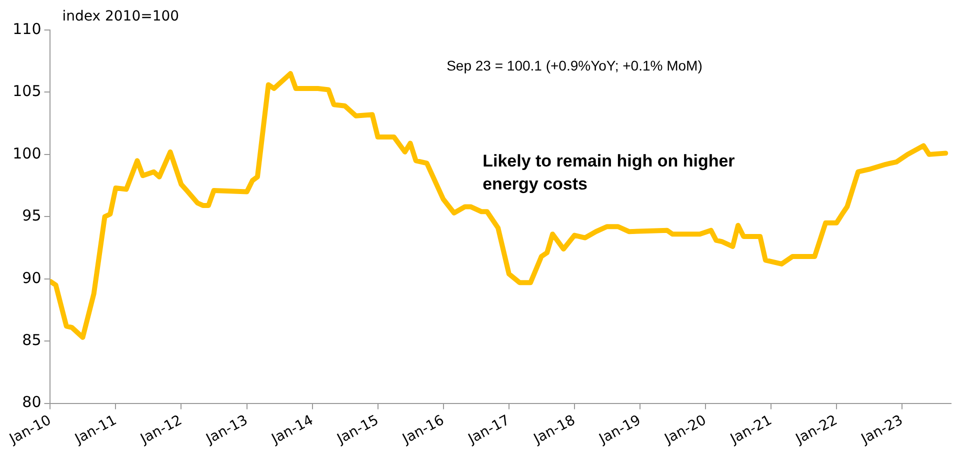  I want to click on y-tick-label: 85, so click(32, 339).